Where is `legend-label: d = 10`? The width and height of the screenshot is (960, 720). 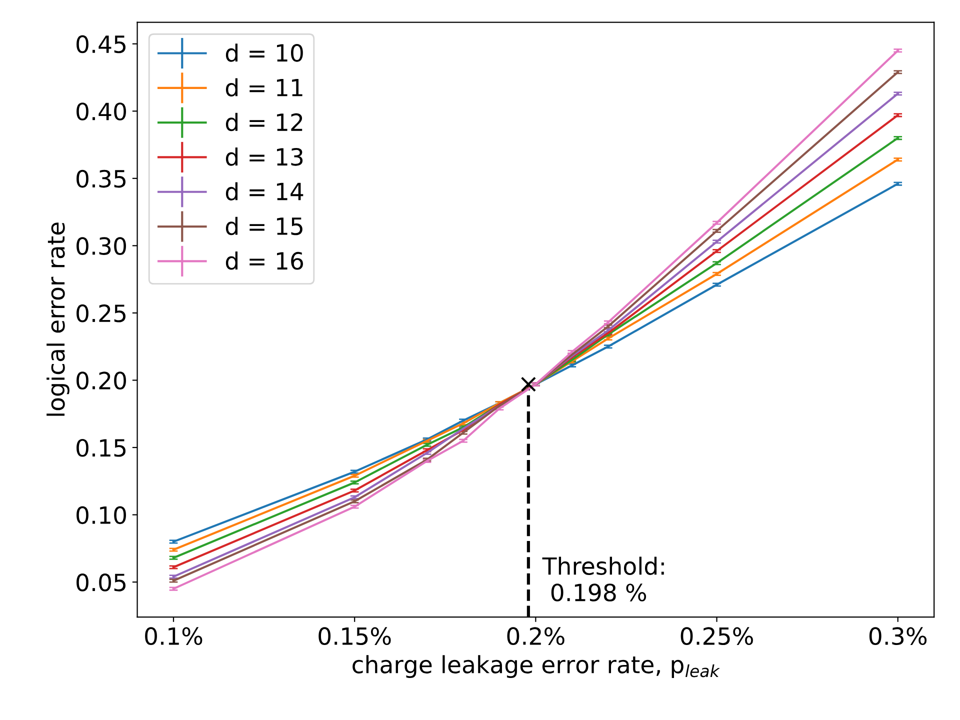
legend-label: d = 10 is located at coordinates (264, 53).